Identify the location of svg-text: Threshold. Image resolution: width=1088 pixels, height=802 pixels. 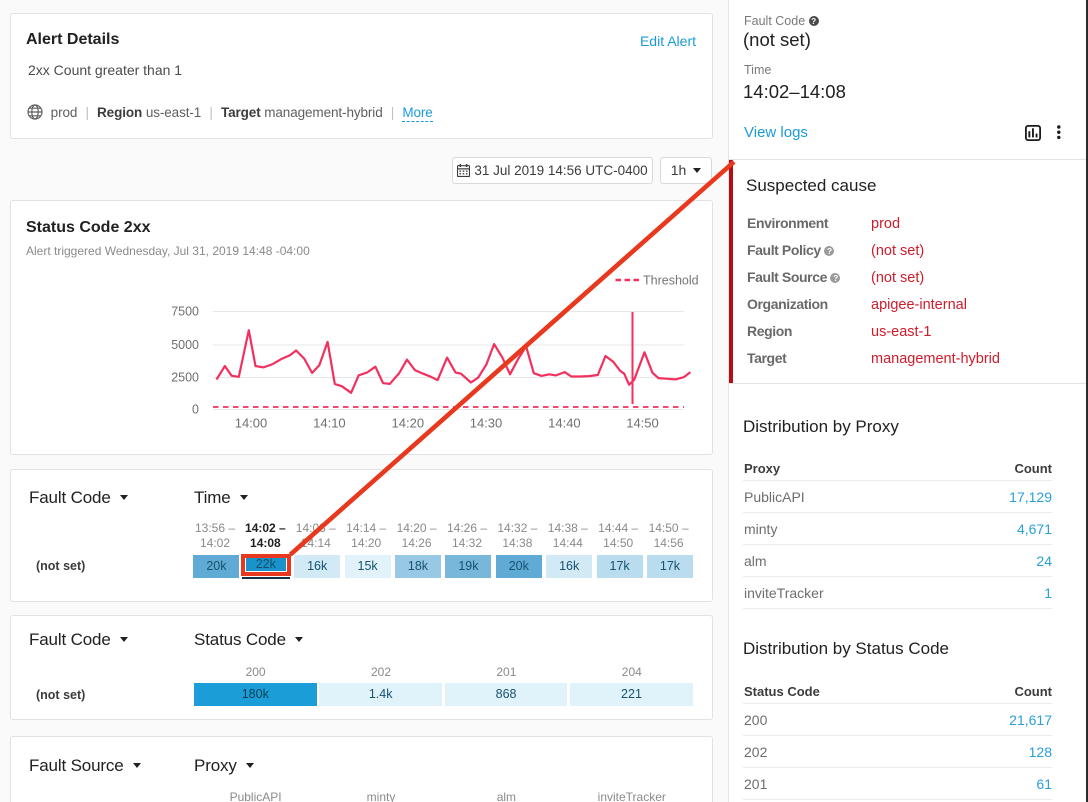
(671, 281).